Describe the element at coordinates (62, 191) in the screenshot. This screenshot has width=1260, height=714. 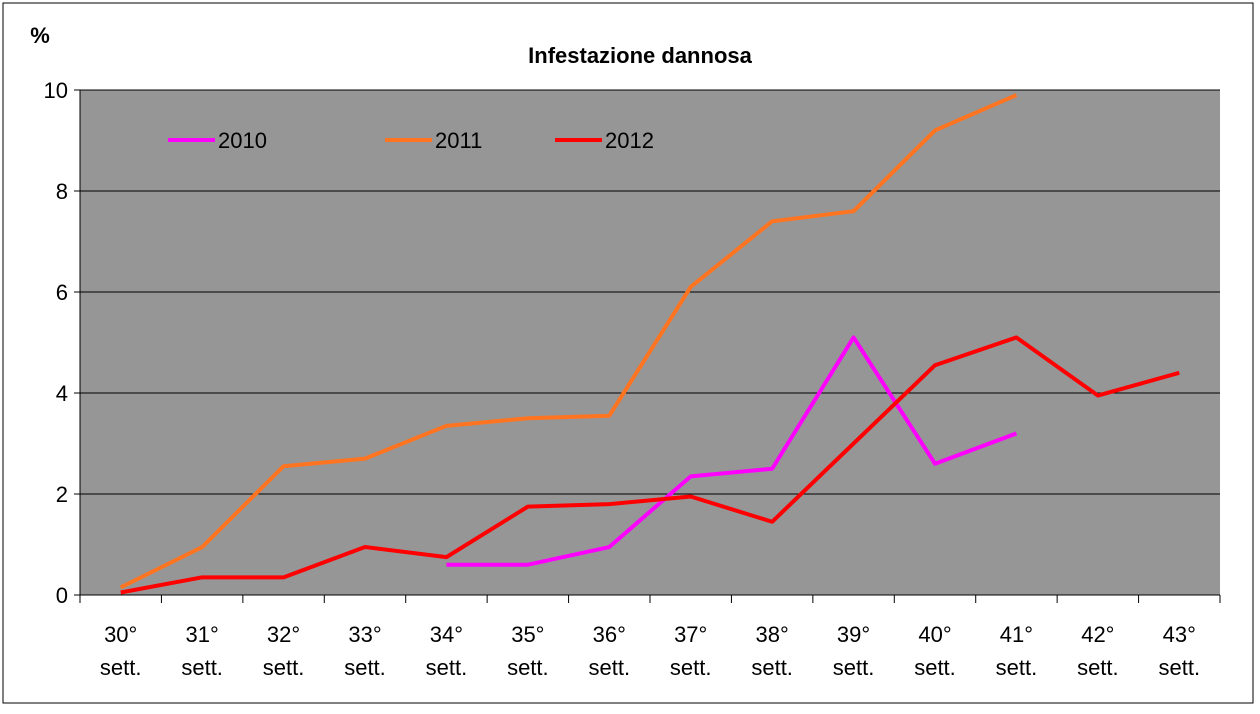
I see `y-tick-label: 8` at that location.